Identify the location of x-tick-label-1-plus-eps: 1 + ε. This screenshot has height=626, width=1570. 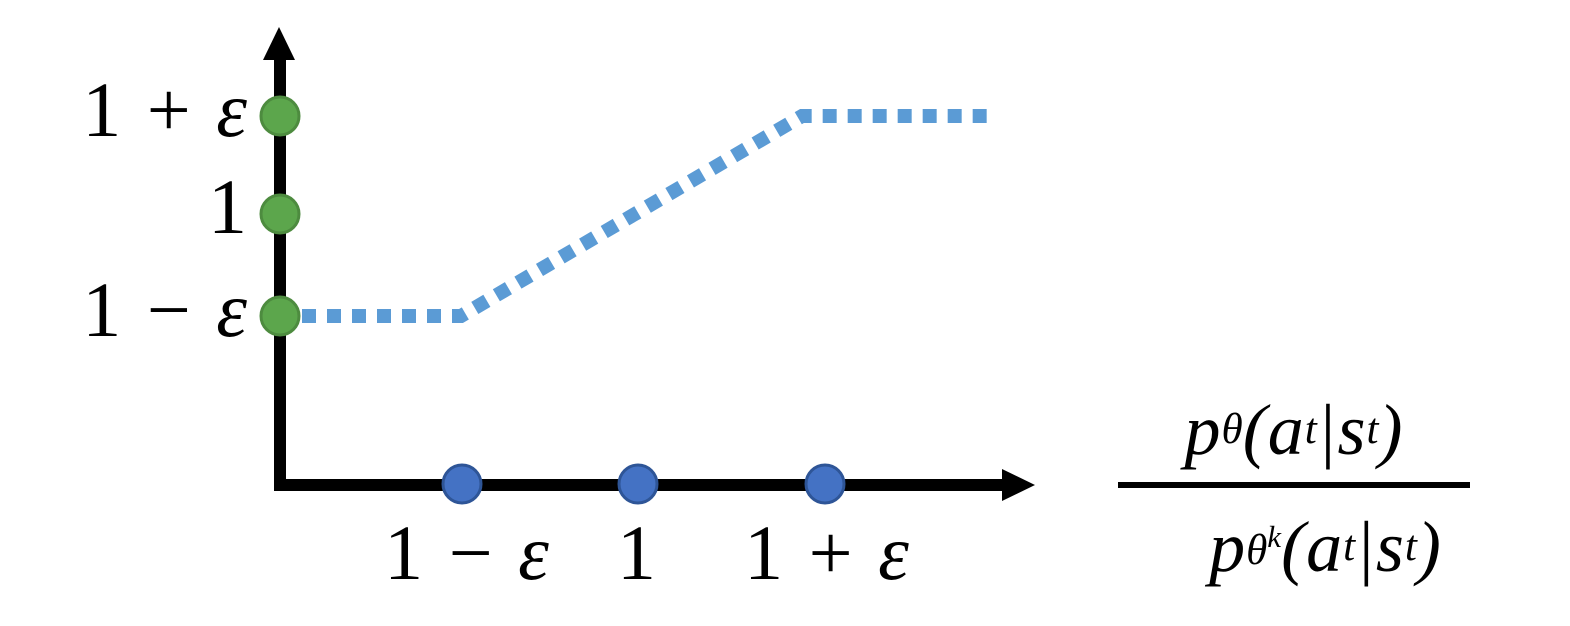
(828, 553).